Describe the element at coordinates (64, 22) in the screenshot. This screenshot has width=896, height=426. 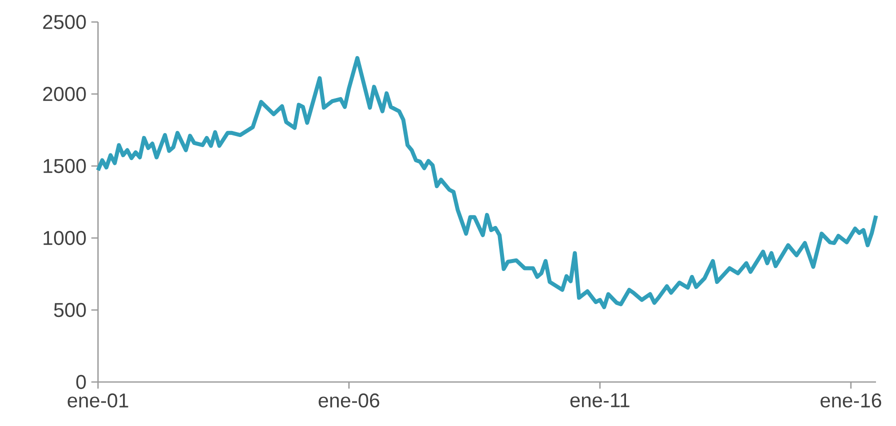
I see `y-tick-label: 2500` at that location.